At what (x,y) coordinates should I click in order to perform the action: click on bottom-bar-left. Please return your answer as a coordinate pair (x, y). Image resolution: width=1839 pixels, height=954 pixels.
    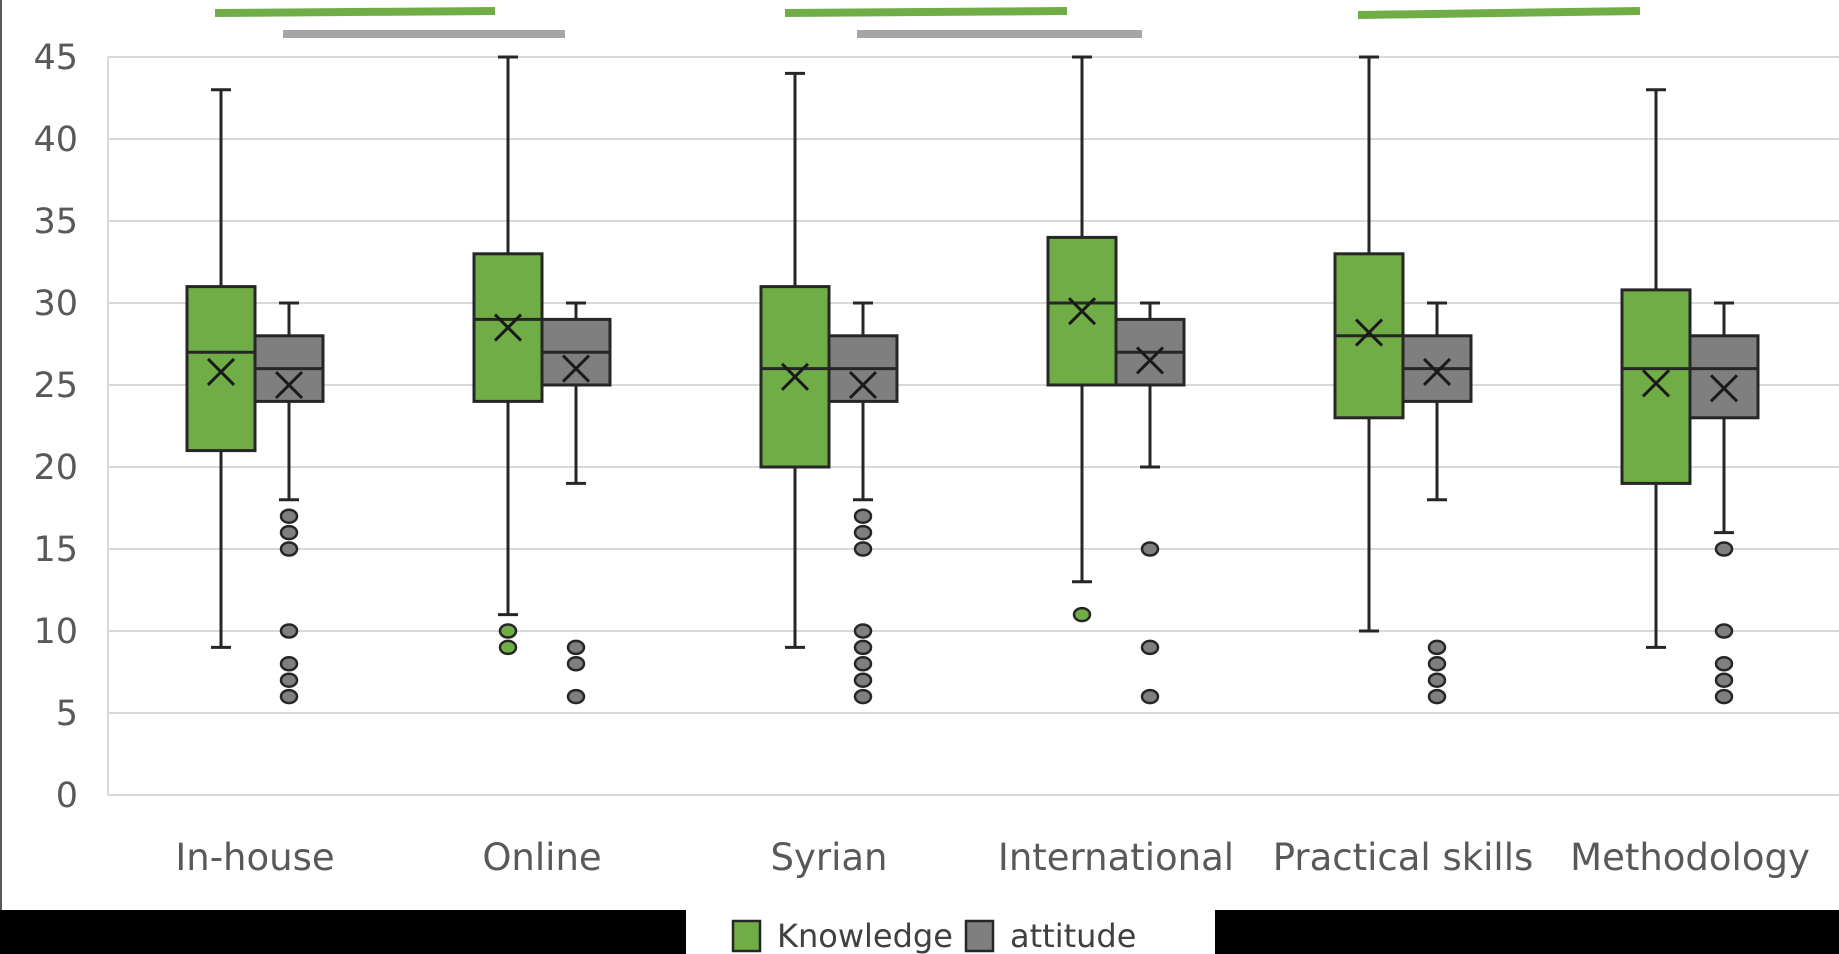
    Looking at the image, I should click on (343, 932).